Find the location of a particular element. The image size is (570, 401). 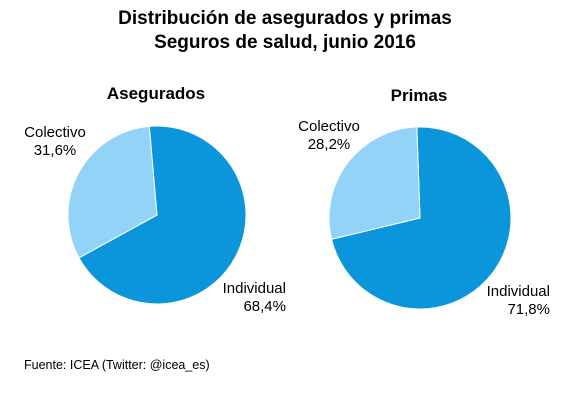

pie1-individual-value: 68,4% is located at coordinates (264, 306).